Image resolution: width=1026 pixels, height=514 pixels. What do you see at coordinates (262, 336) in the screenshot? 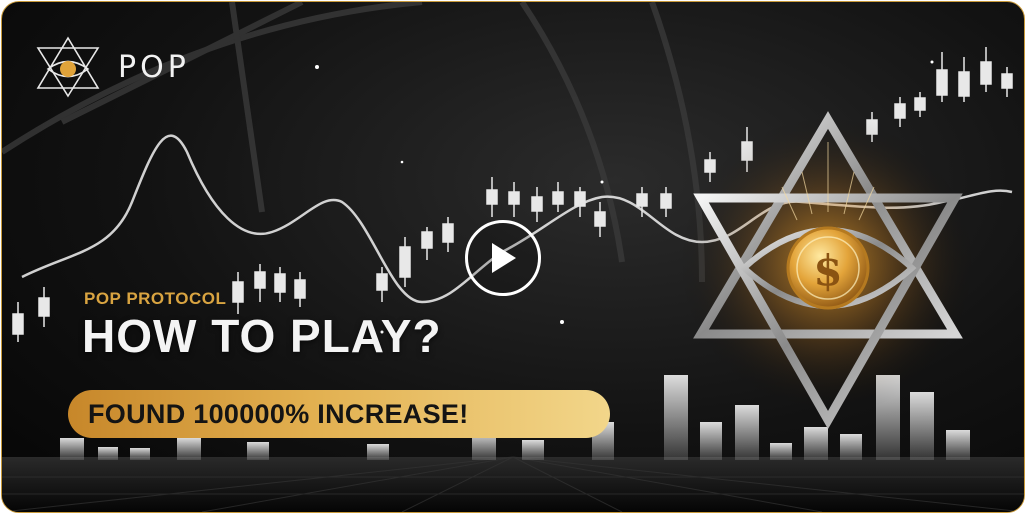
I see `banner-headline: HOW TO PLAY?` at bounding box center [262, 336].